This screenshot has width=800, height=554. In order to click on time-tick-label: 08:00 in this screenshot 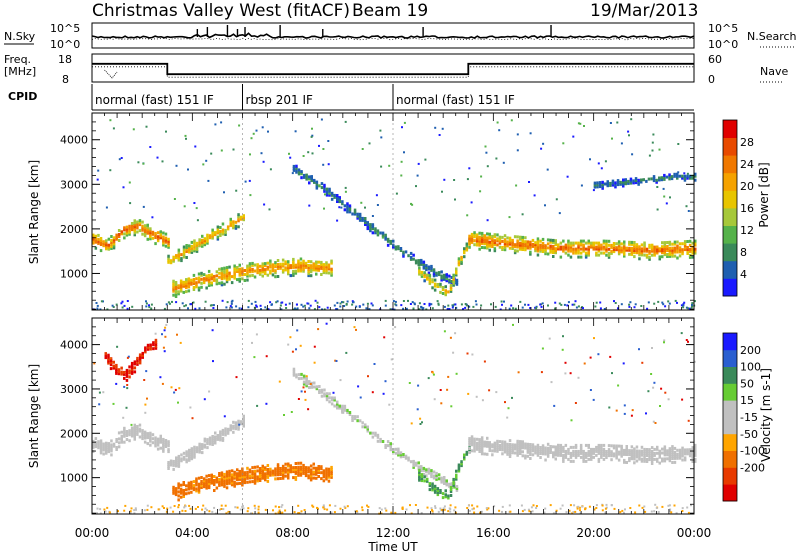, I will do `click(292, 533)`.